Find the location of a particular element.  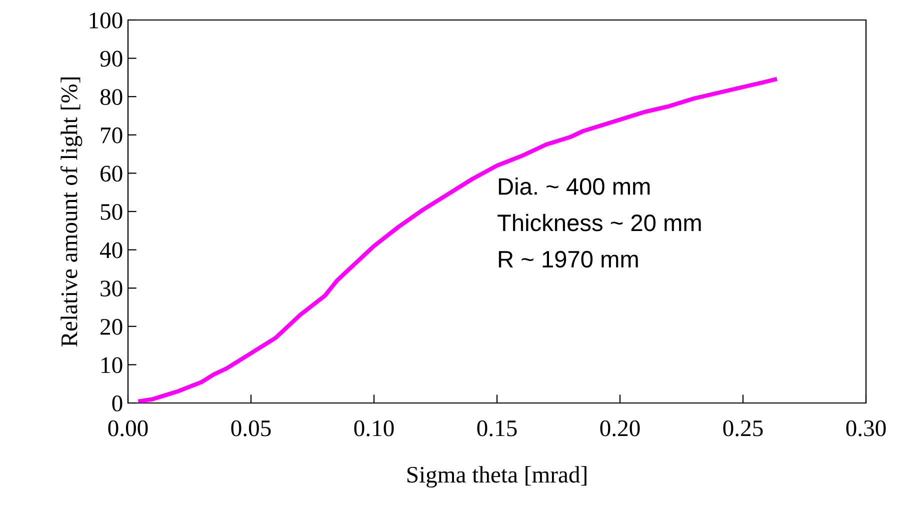

y-tick-label: 70 is located at coordinates (111, 135).